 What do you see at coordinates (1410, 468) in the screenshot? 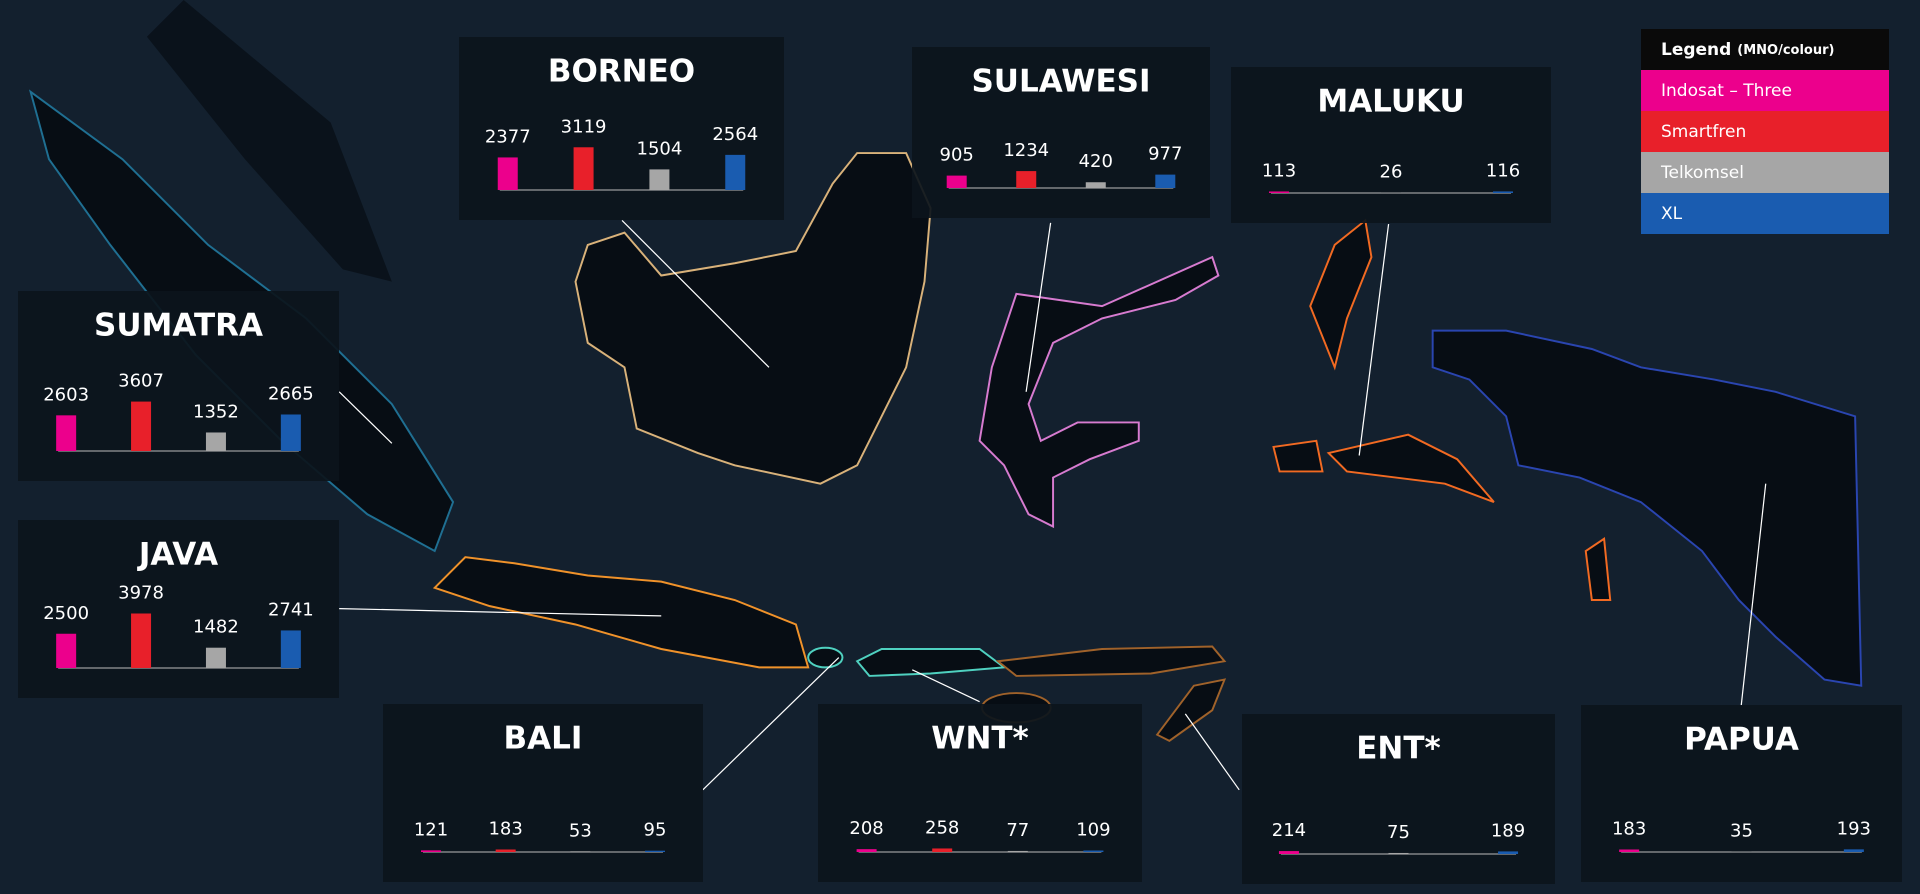
I see `island-maluku` at bounding box center [1410, 468].